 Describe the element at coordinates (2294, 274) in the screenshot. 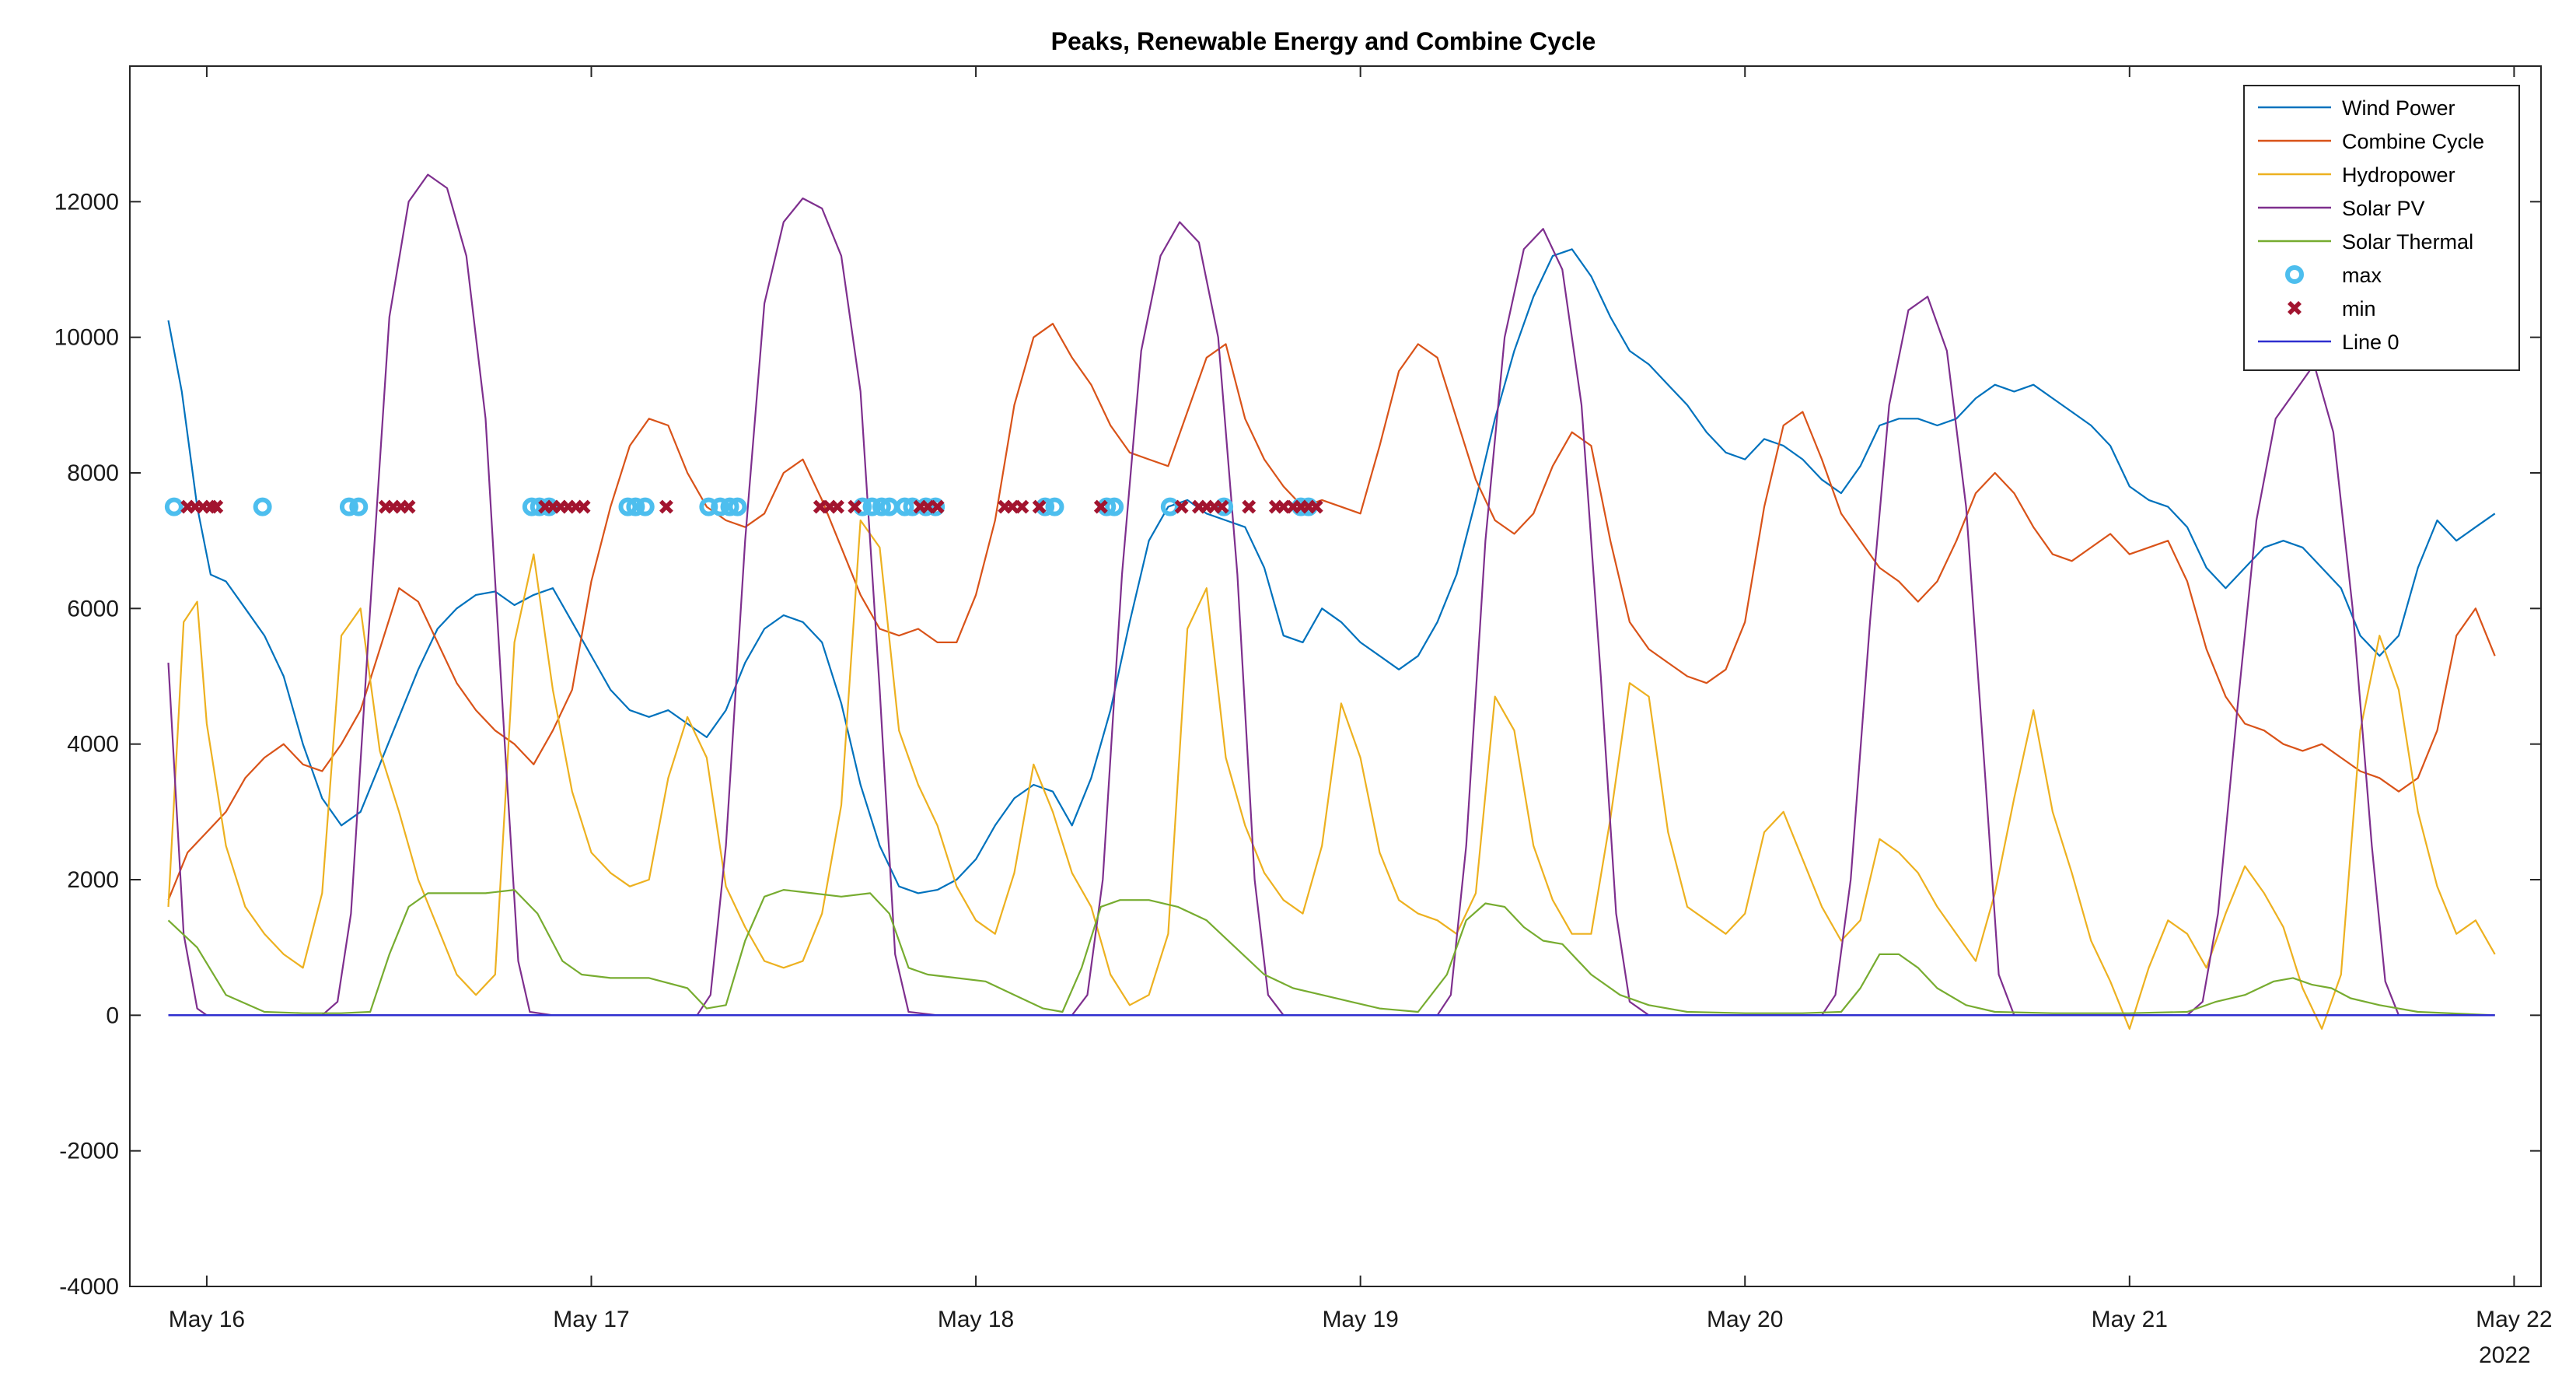

I see `legend-swatch-max` at that location.